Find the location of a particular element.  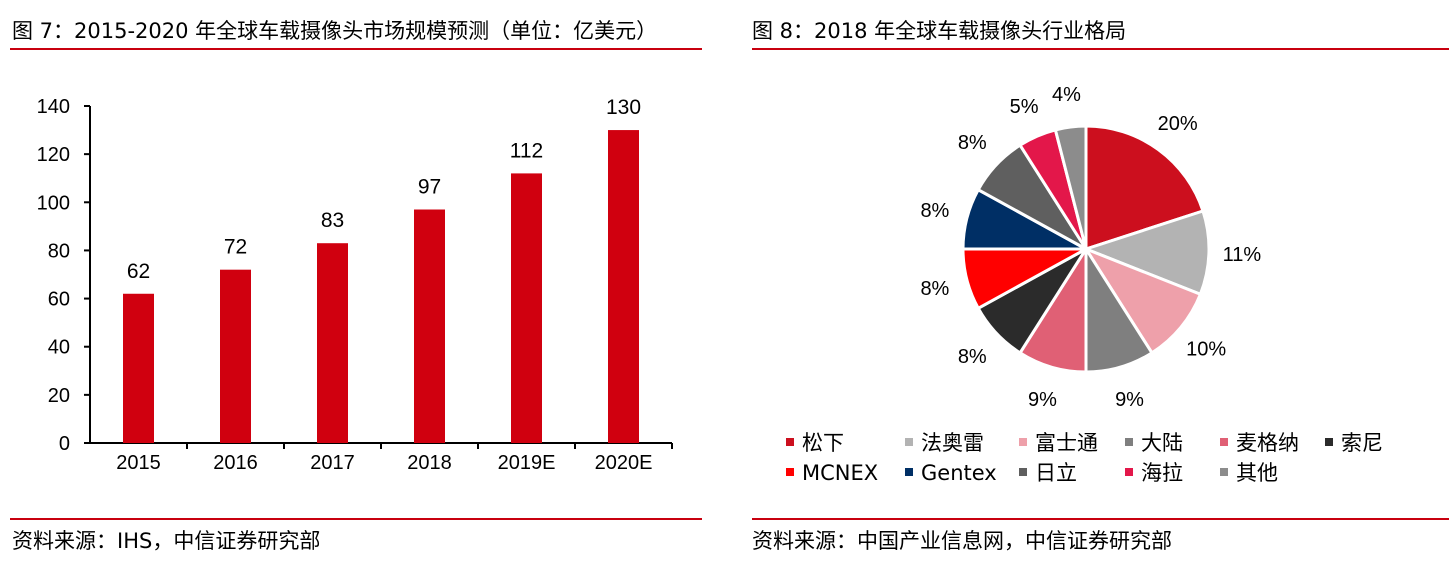

pie-chart: 20% 11% 10% 9% 9% 8% 8% 8% 8% 5% 4% is located at coordinates (1091, 247).